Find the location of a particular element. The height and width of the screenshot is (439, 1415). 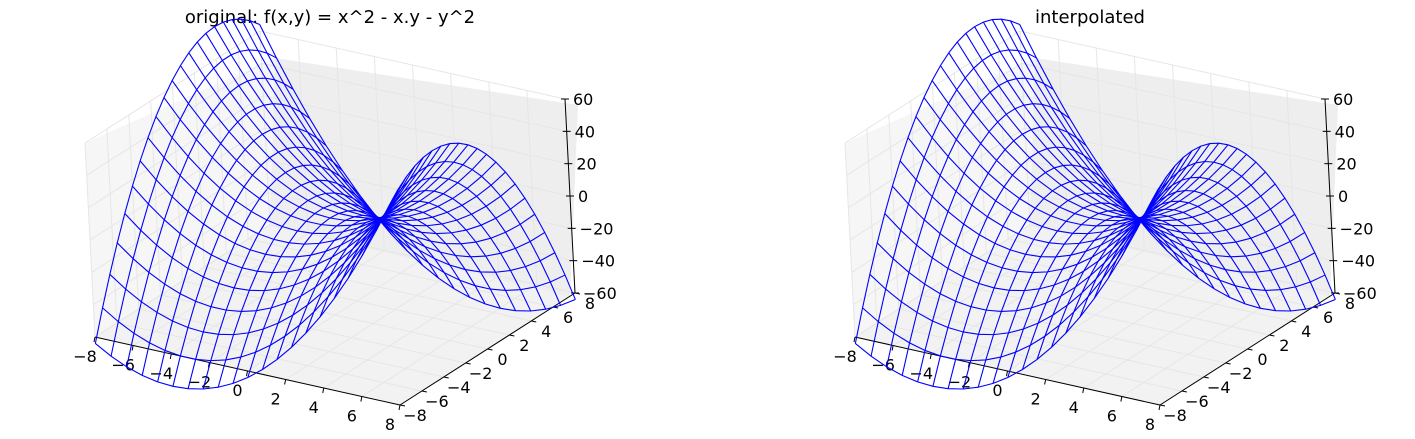

x-tick-label: 6 is located at coordinates (1112, 416).